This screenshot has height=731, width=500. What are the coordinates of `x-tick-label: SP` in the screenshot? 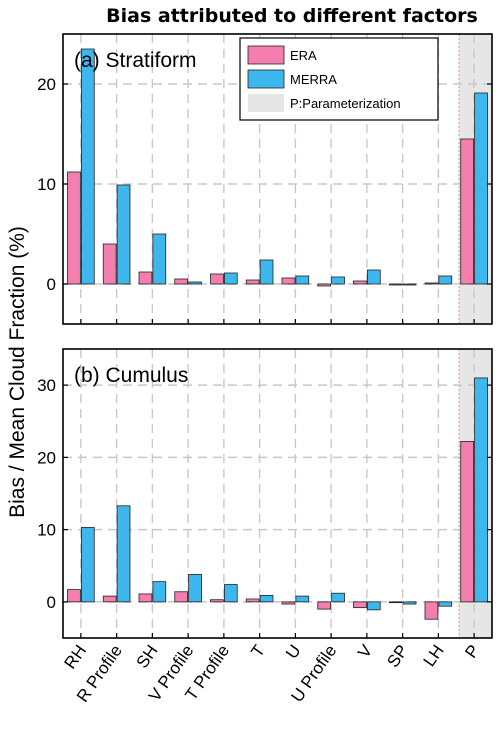 It's located at (397, 655).